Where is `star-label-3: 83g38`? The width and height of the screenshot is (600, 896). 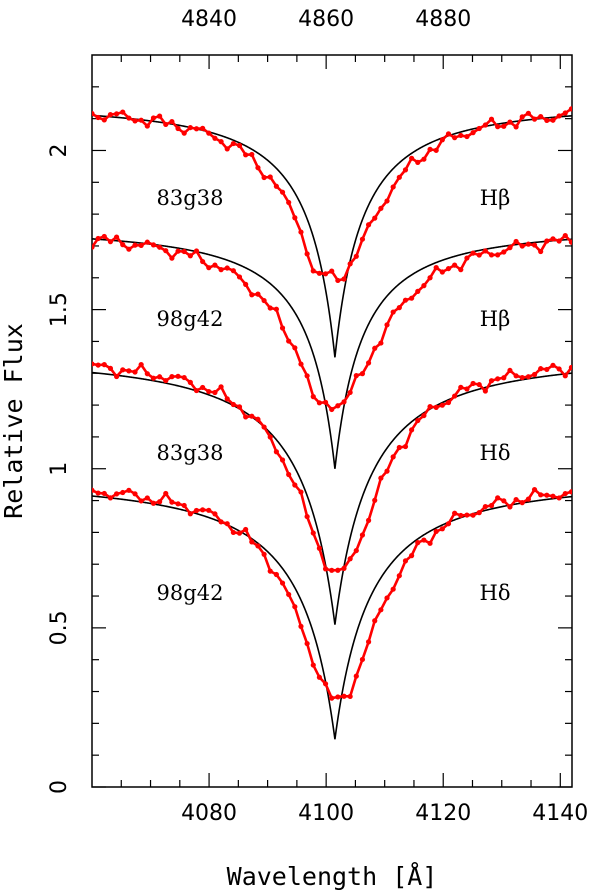 star-label-3: 83g38 is located at coordinates (190, 453).